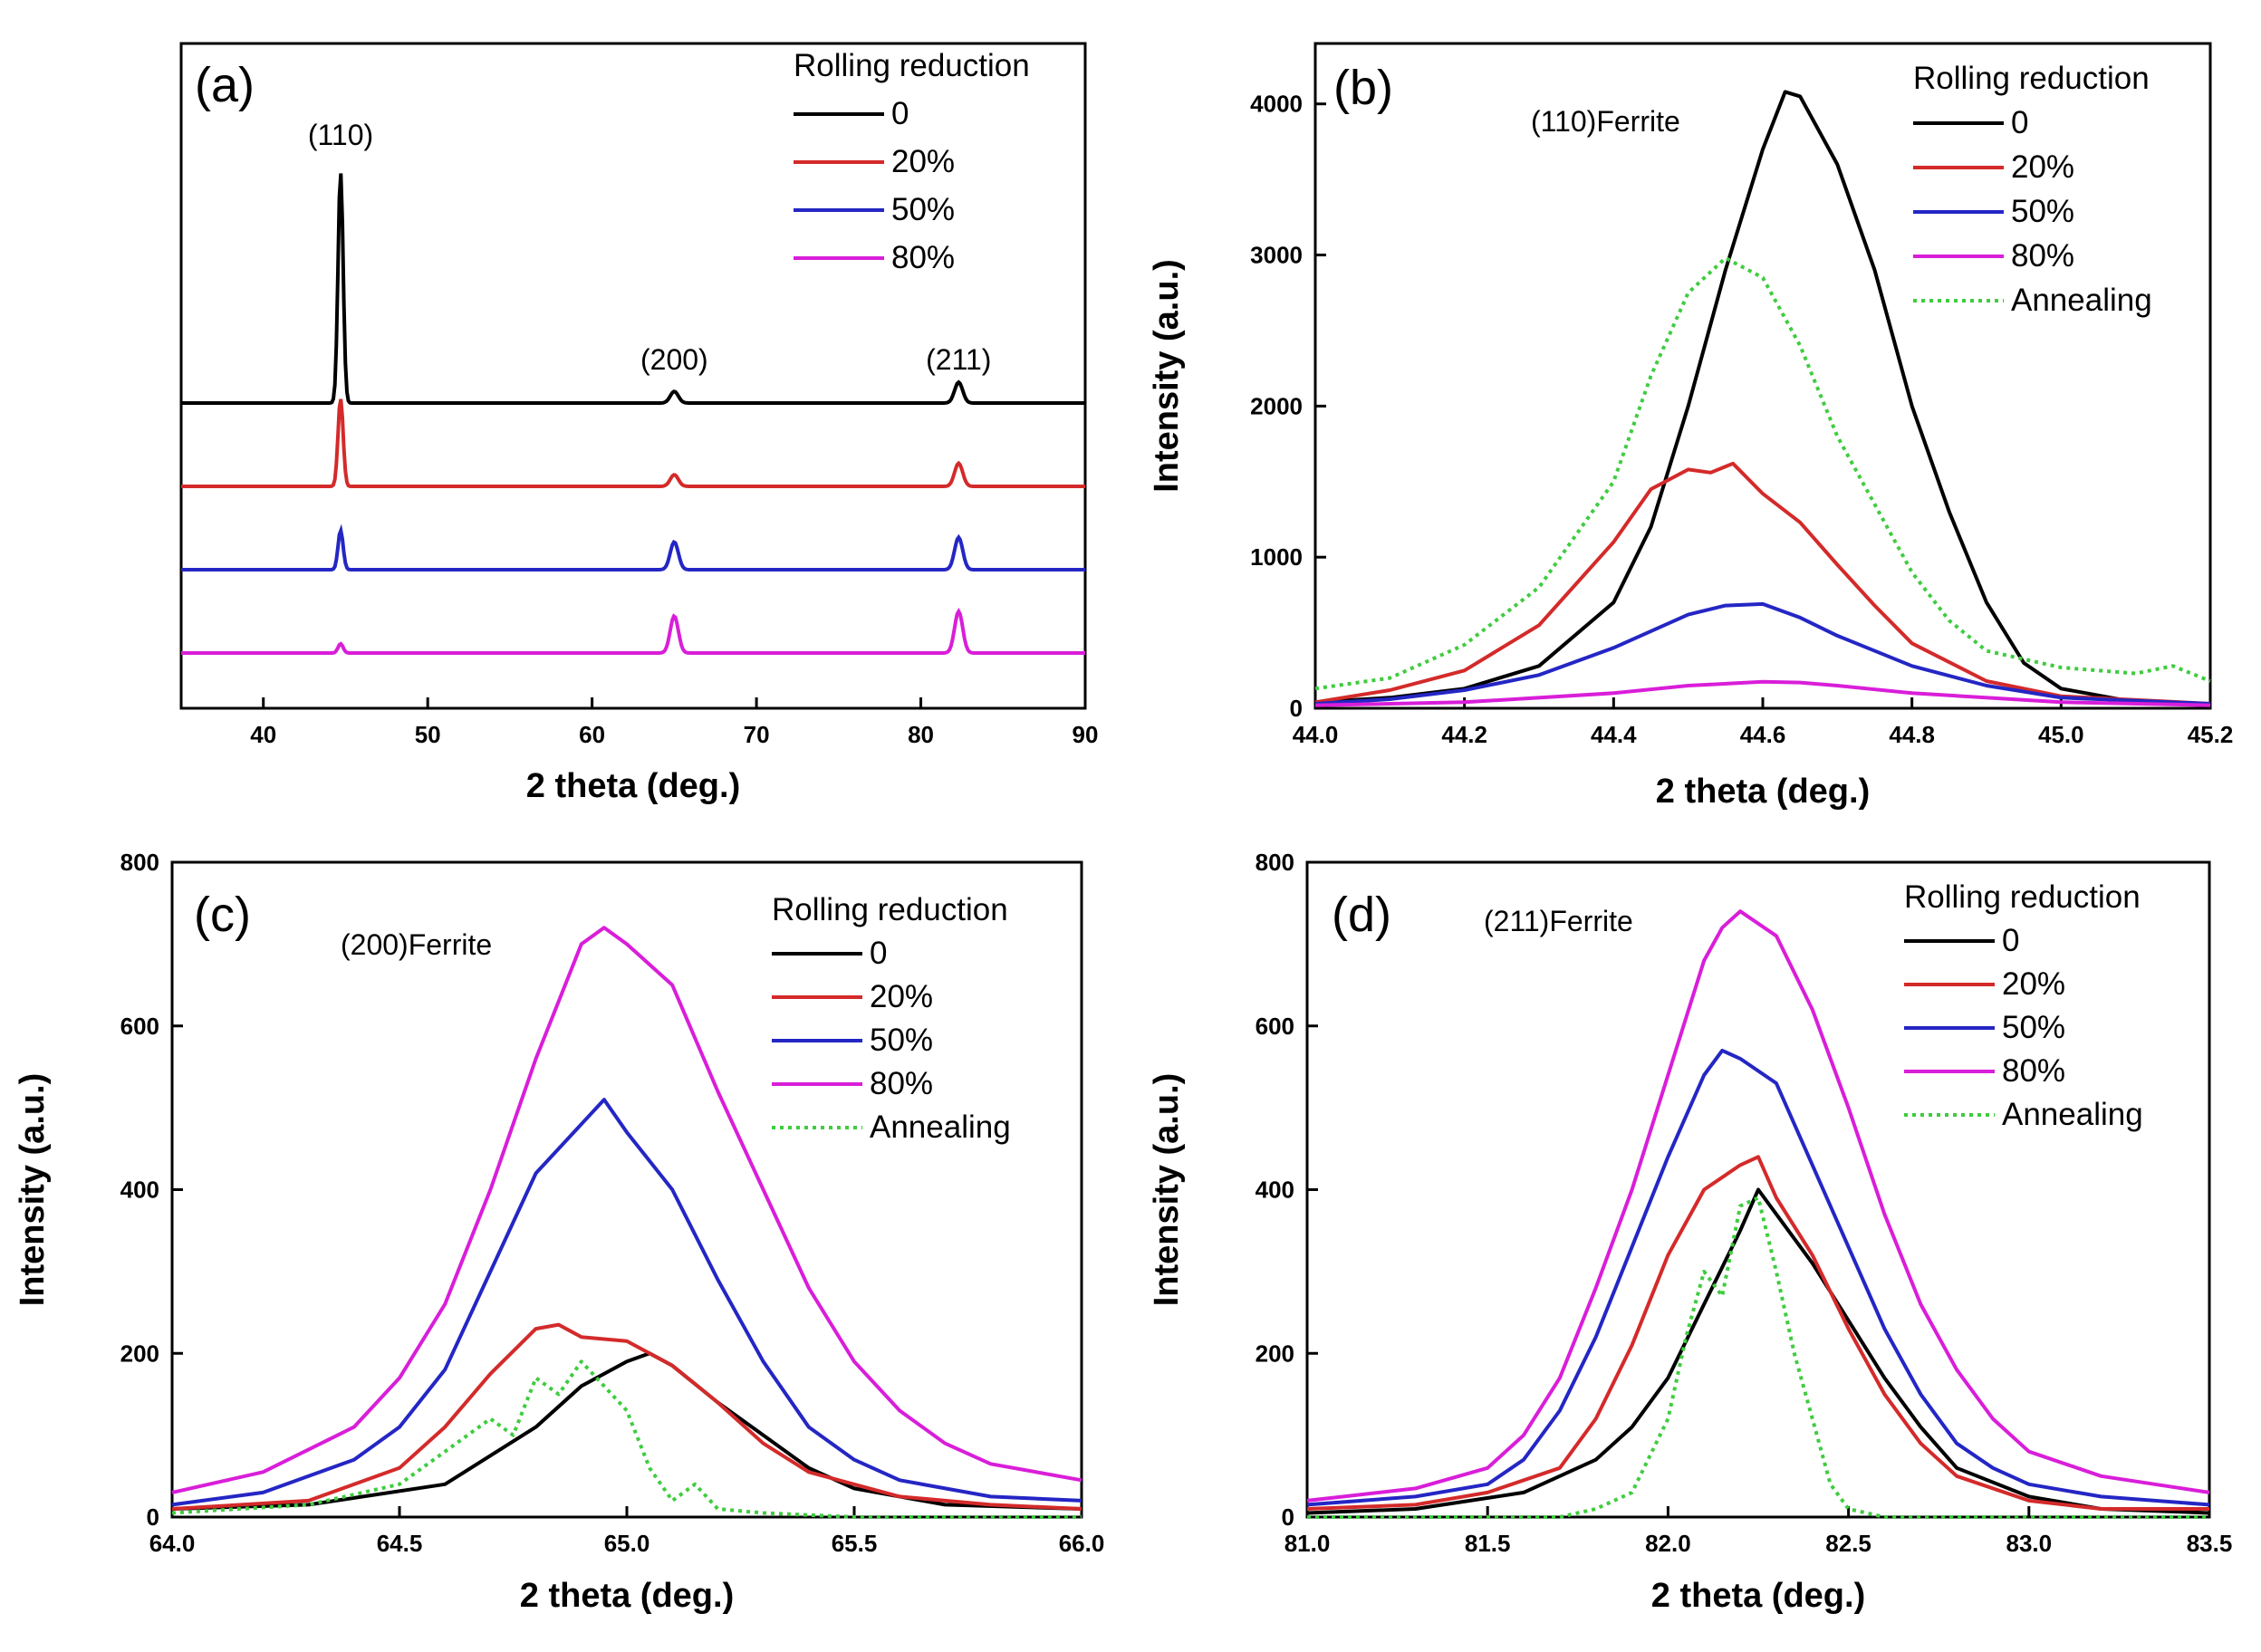  I want to click on y-tick-label: 600, so click(139, 1026).